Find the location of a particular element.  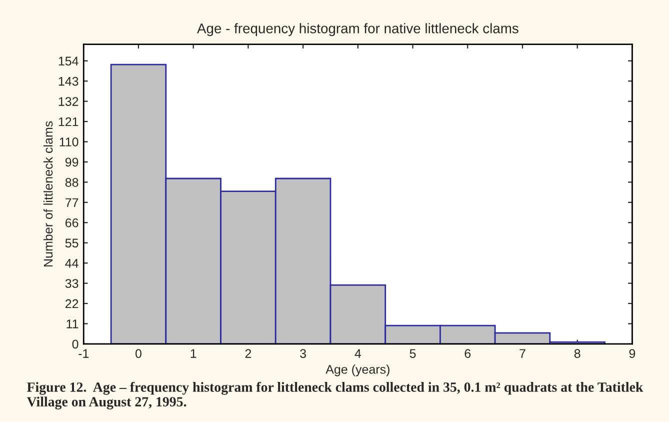

y-tick-label: 99 is located at coordinates (71, 162).